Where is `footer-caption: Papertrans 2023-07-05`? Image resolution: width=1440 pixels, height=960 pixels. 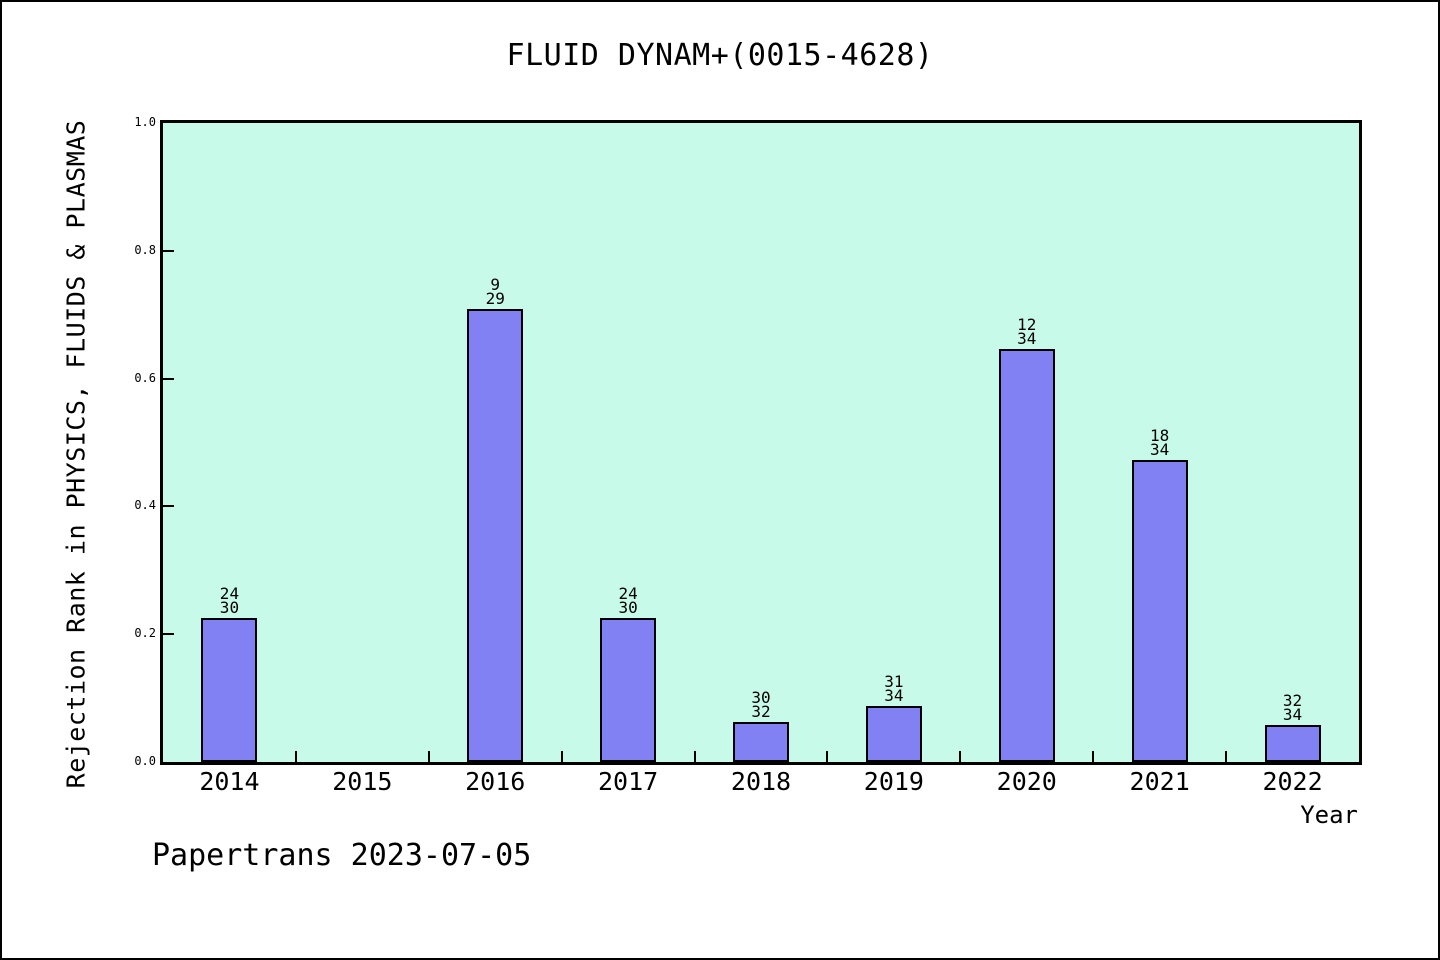 footer-caption: Papertrans 2023-07-05 is located at coordinates (342, 855).